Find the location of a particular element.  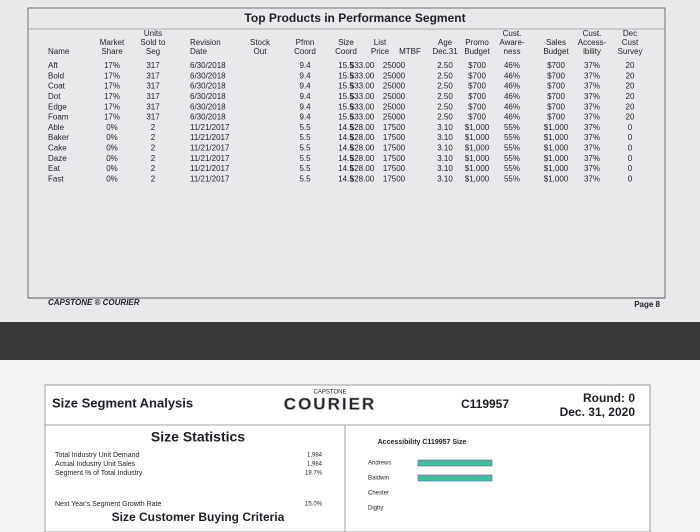

column-header: Survey is located at coordinates (630, 51).